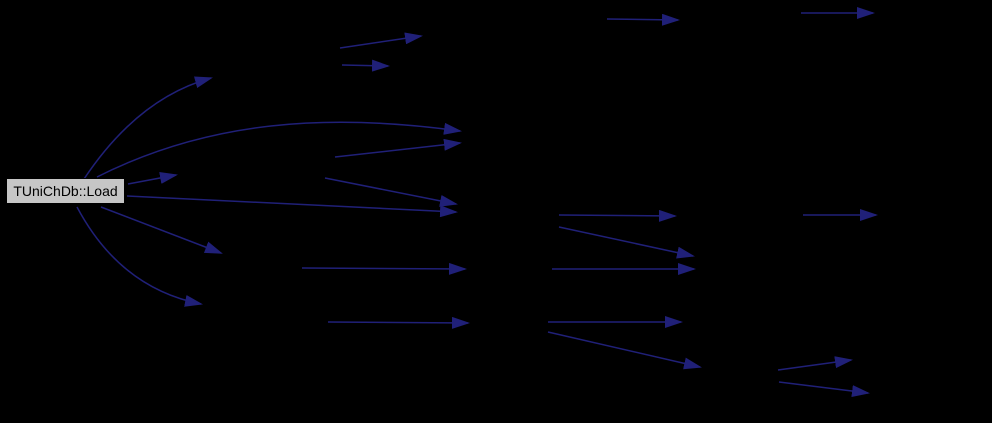 This screenshot has height=423, width=992. I want to click on node-tunichdb-load: TUniChDb::Load, so click(65, 191).